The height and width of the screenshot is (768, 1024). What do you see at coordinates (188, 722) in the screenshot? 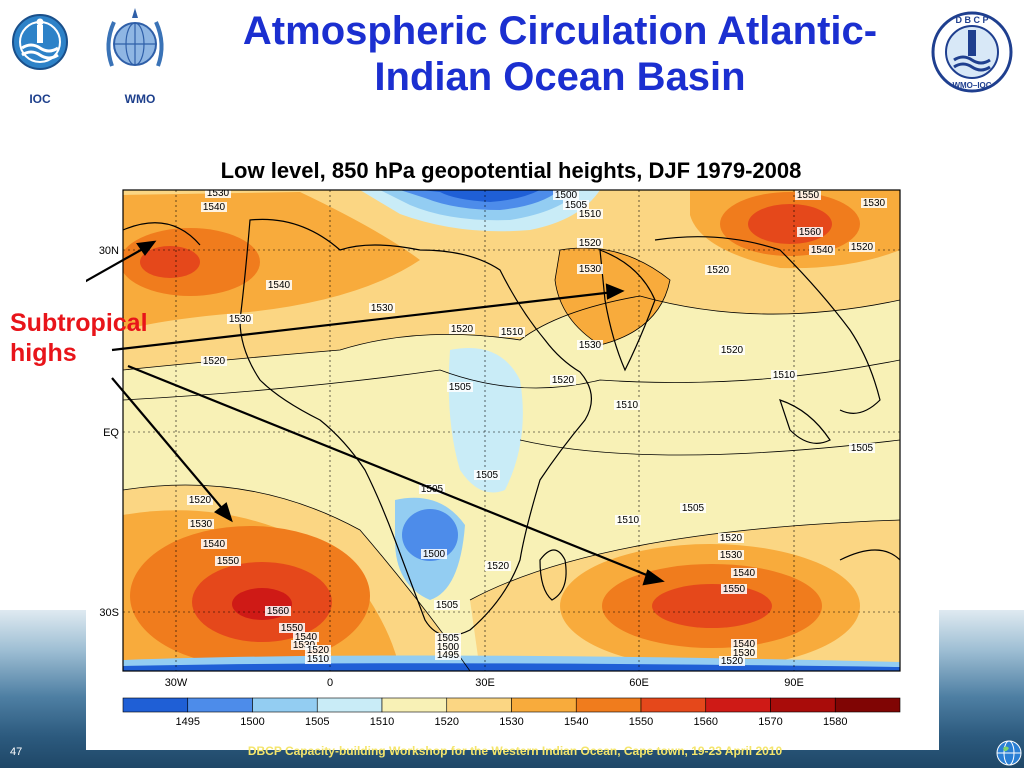
I see `colorbar-label: 1495` at bounding box center [188, 722].